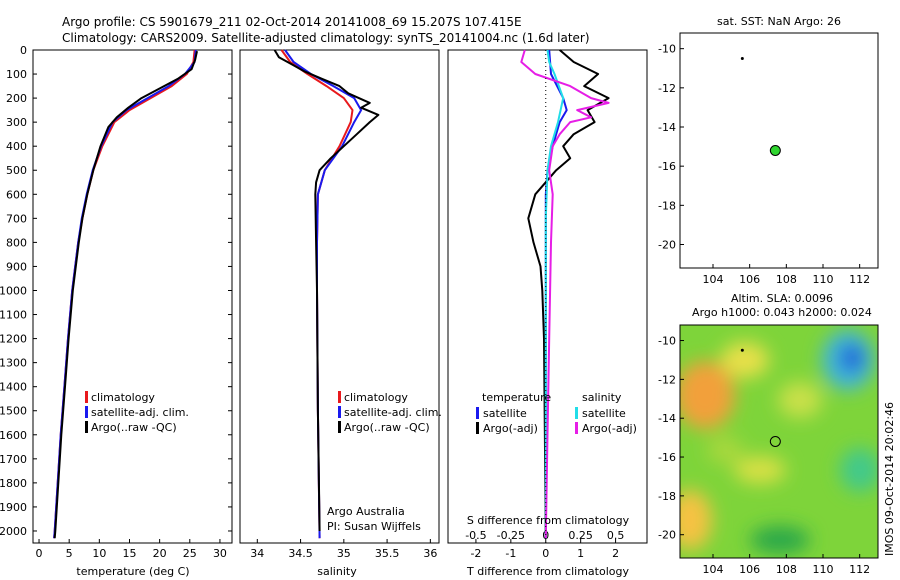 This screenshot has height=580, width=900. I want to click on depth-tick-label: 0, so click(23, 50).